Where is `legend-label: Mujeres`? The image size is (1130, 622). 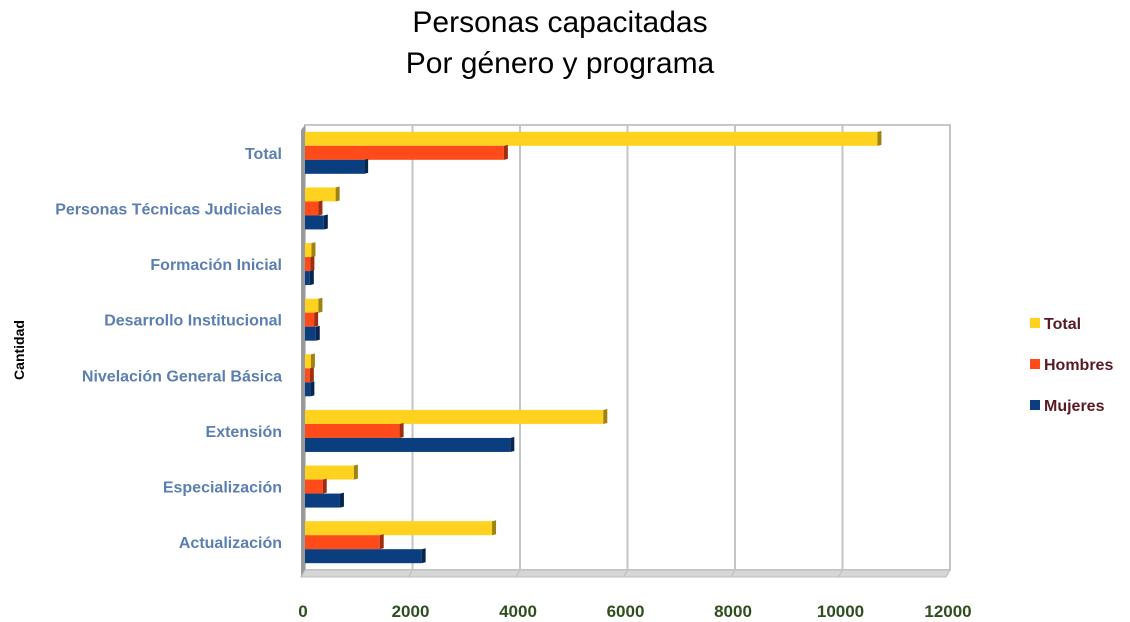
legend-label: Mujeres is located at coordinates (1074, 406).